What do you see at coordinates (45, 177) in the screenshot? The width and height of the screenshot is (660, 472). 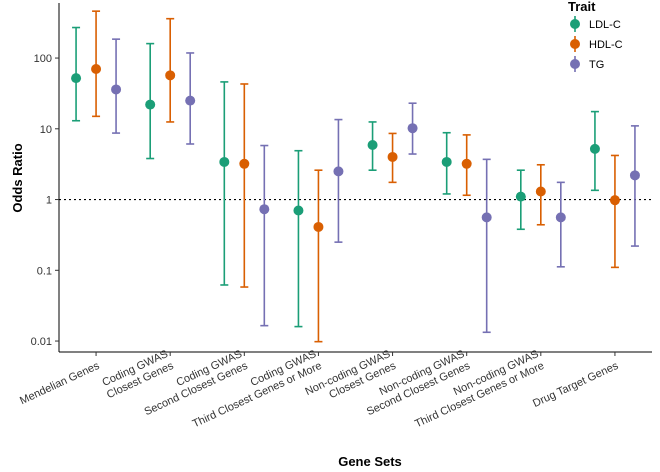 I see `y-axis: 0.01 0.1 1 10 100` at bounding box center [45, 177].